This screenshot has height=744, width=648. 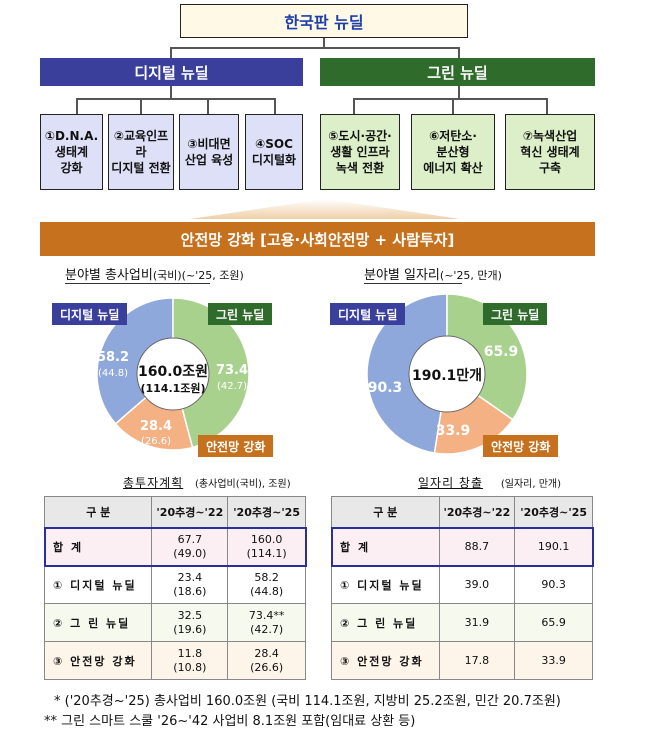 I want to click on table-row: ② 그 린 뉴딜 31.9 65.9, so click(x=462, y=622).